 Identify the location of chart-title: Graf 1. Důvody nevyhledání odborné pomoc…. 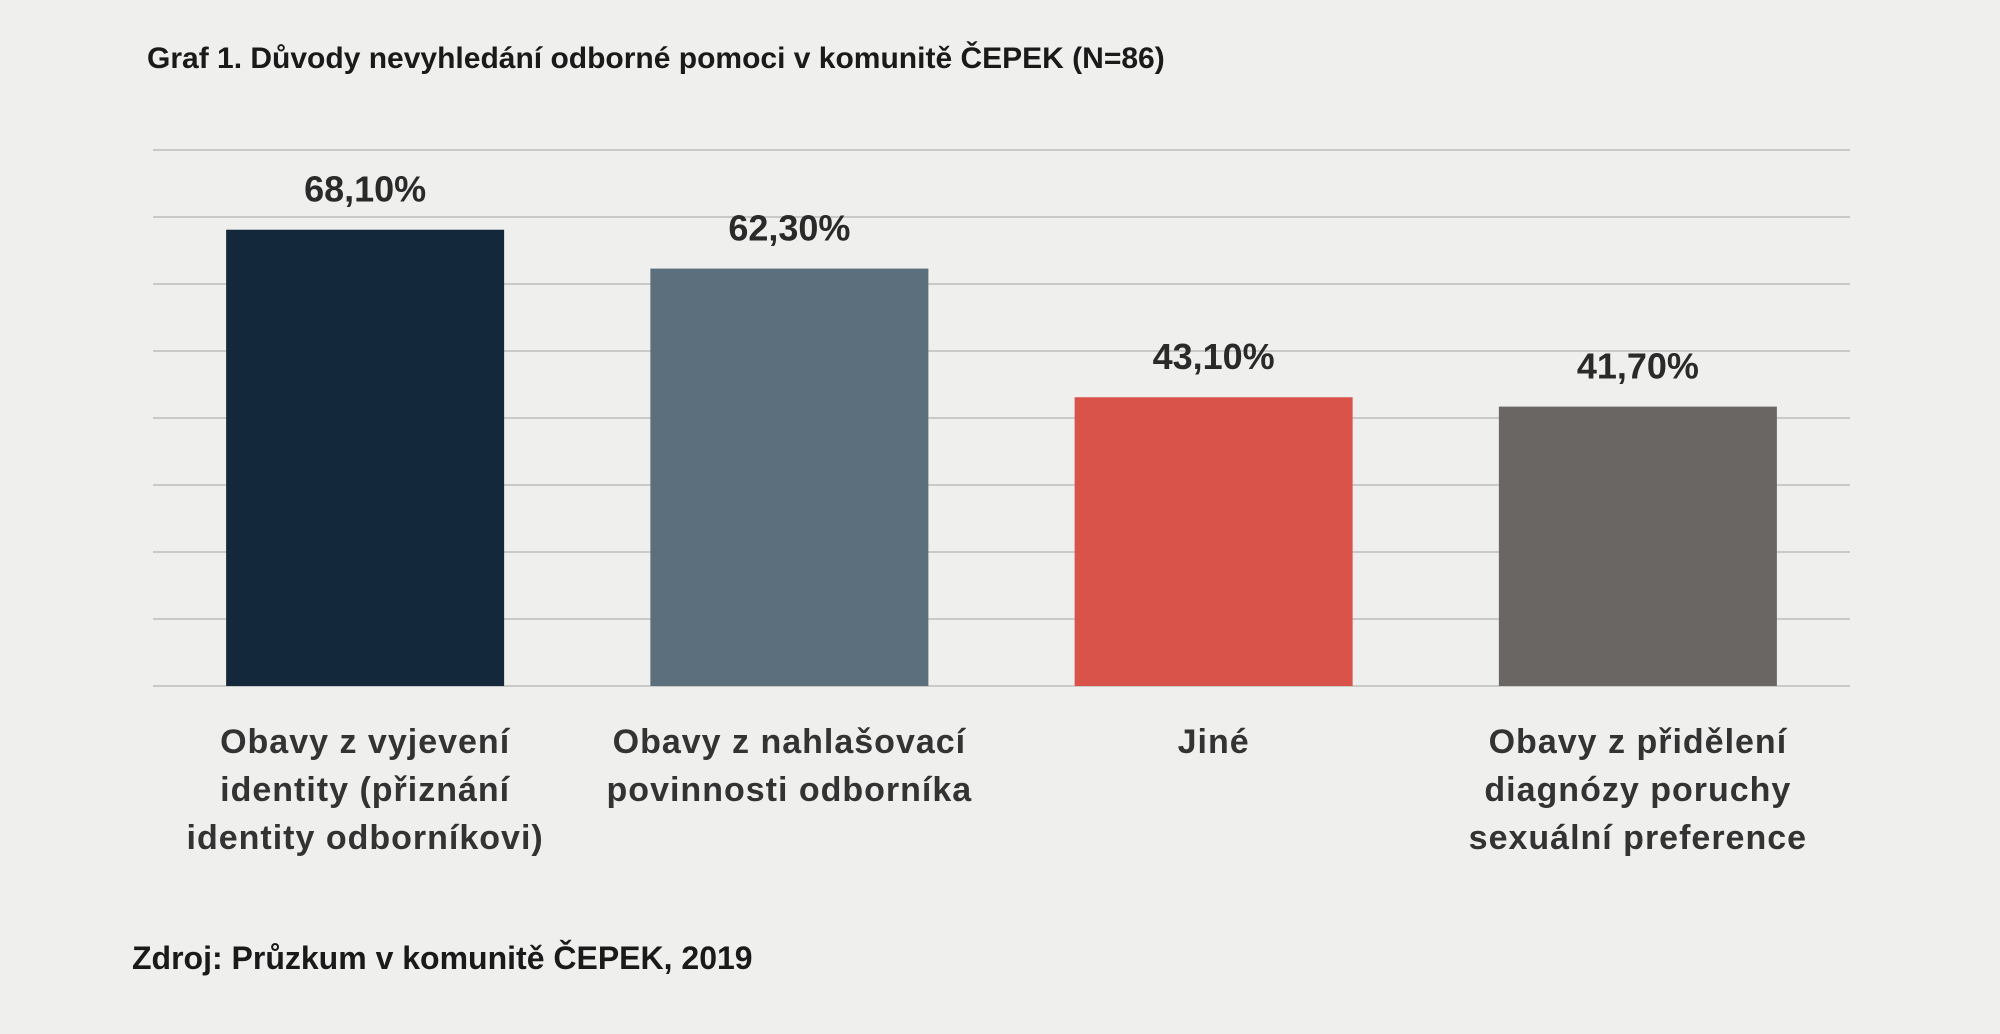
(656, 58).